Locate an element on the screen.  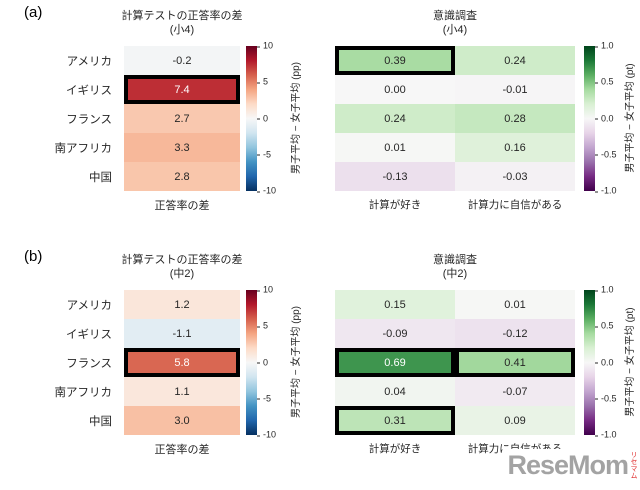
left-heatmap: -0.2 7.4 2.7 3.3 2.8 is located at coordinates (182, 118).